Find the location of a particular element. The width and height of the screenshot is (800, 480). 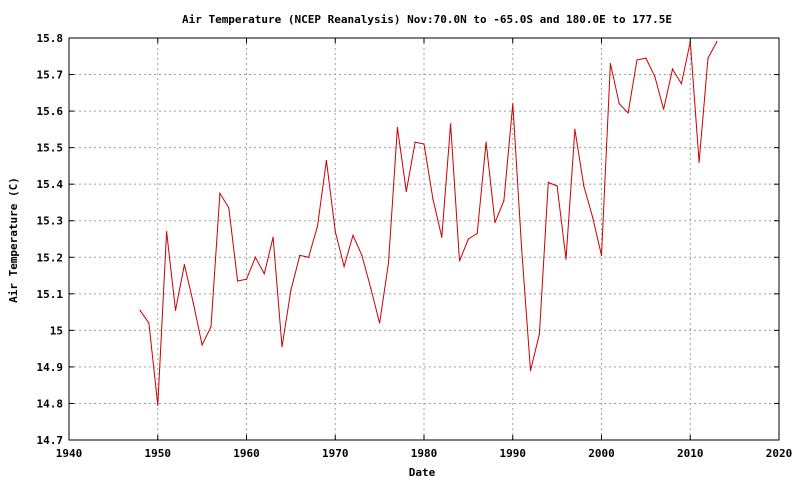

x-tick-label: 1990 is located at coordinates (513, 453).